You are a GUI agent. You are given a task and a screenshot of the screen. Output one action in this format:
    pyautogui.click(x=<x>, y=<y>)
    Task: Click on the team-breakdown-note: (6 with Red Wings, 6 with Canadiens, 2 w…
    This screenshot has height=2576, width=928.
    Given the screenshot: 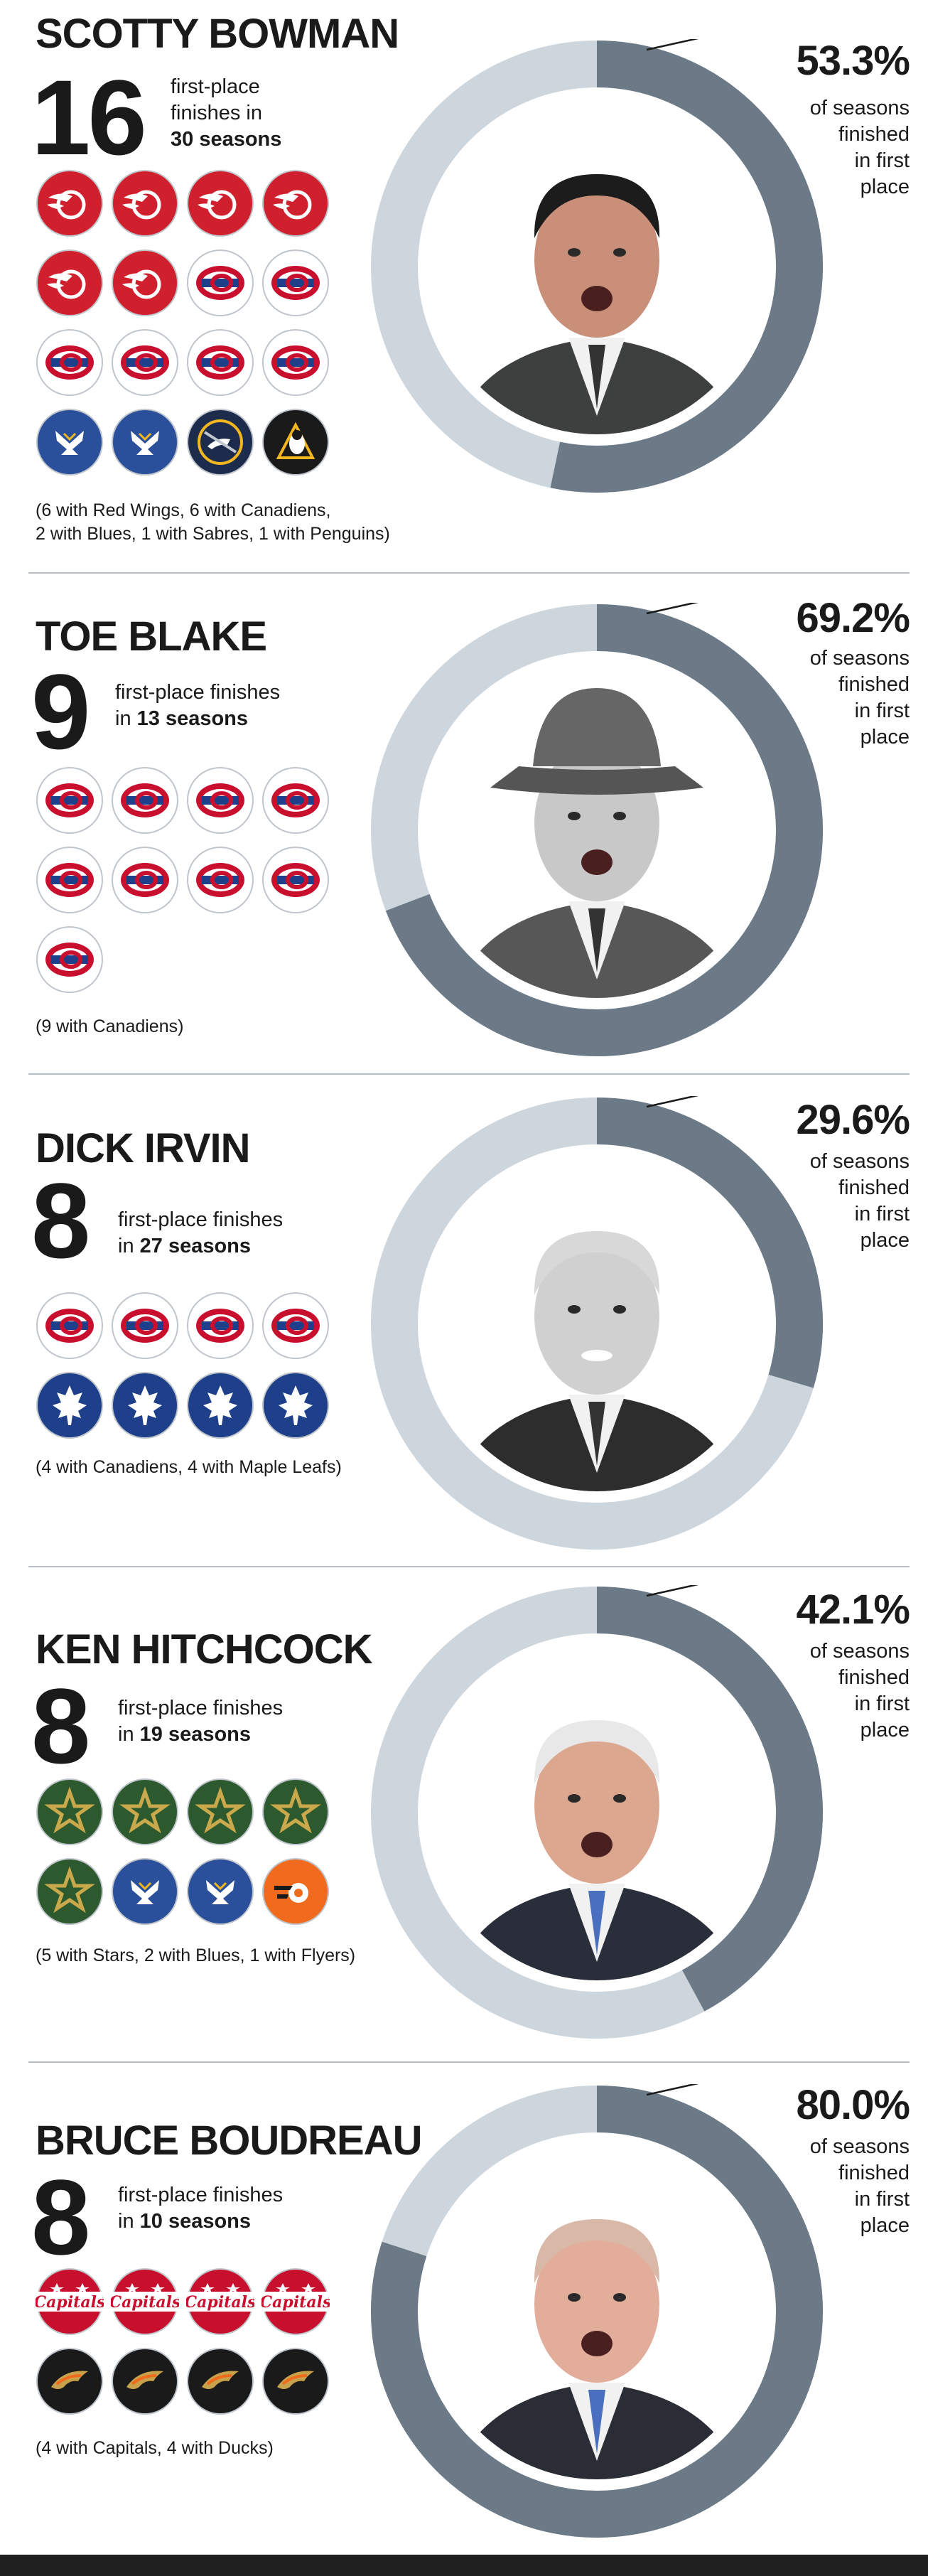 What is the action you would take?
    pyautogui.click(x=213, y=522)
    